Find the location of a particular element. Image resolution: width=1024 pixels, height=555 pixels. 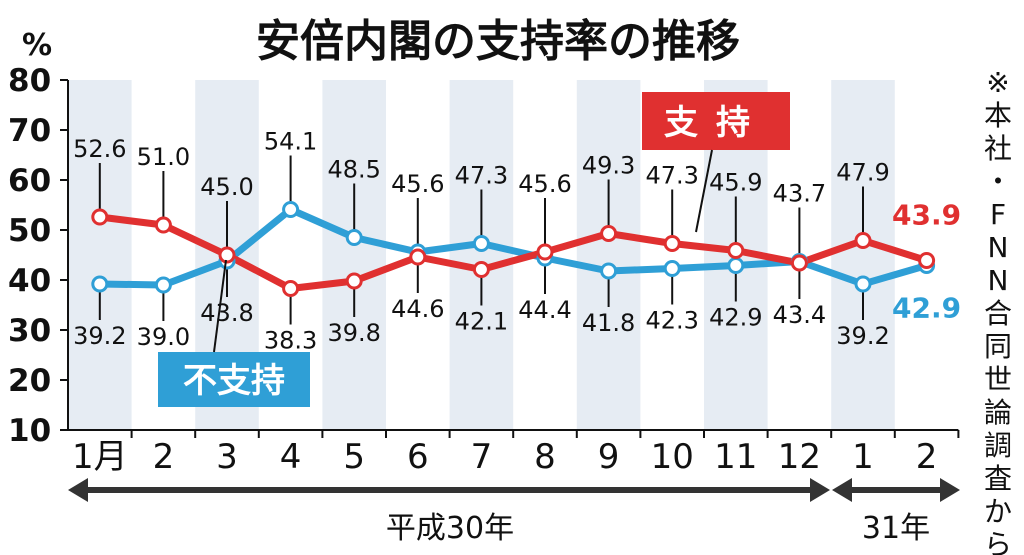

y-tick-label: 50 is located at coordinates (29, 231).